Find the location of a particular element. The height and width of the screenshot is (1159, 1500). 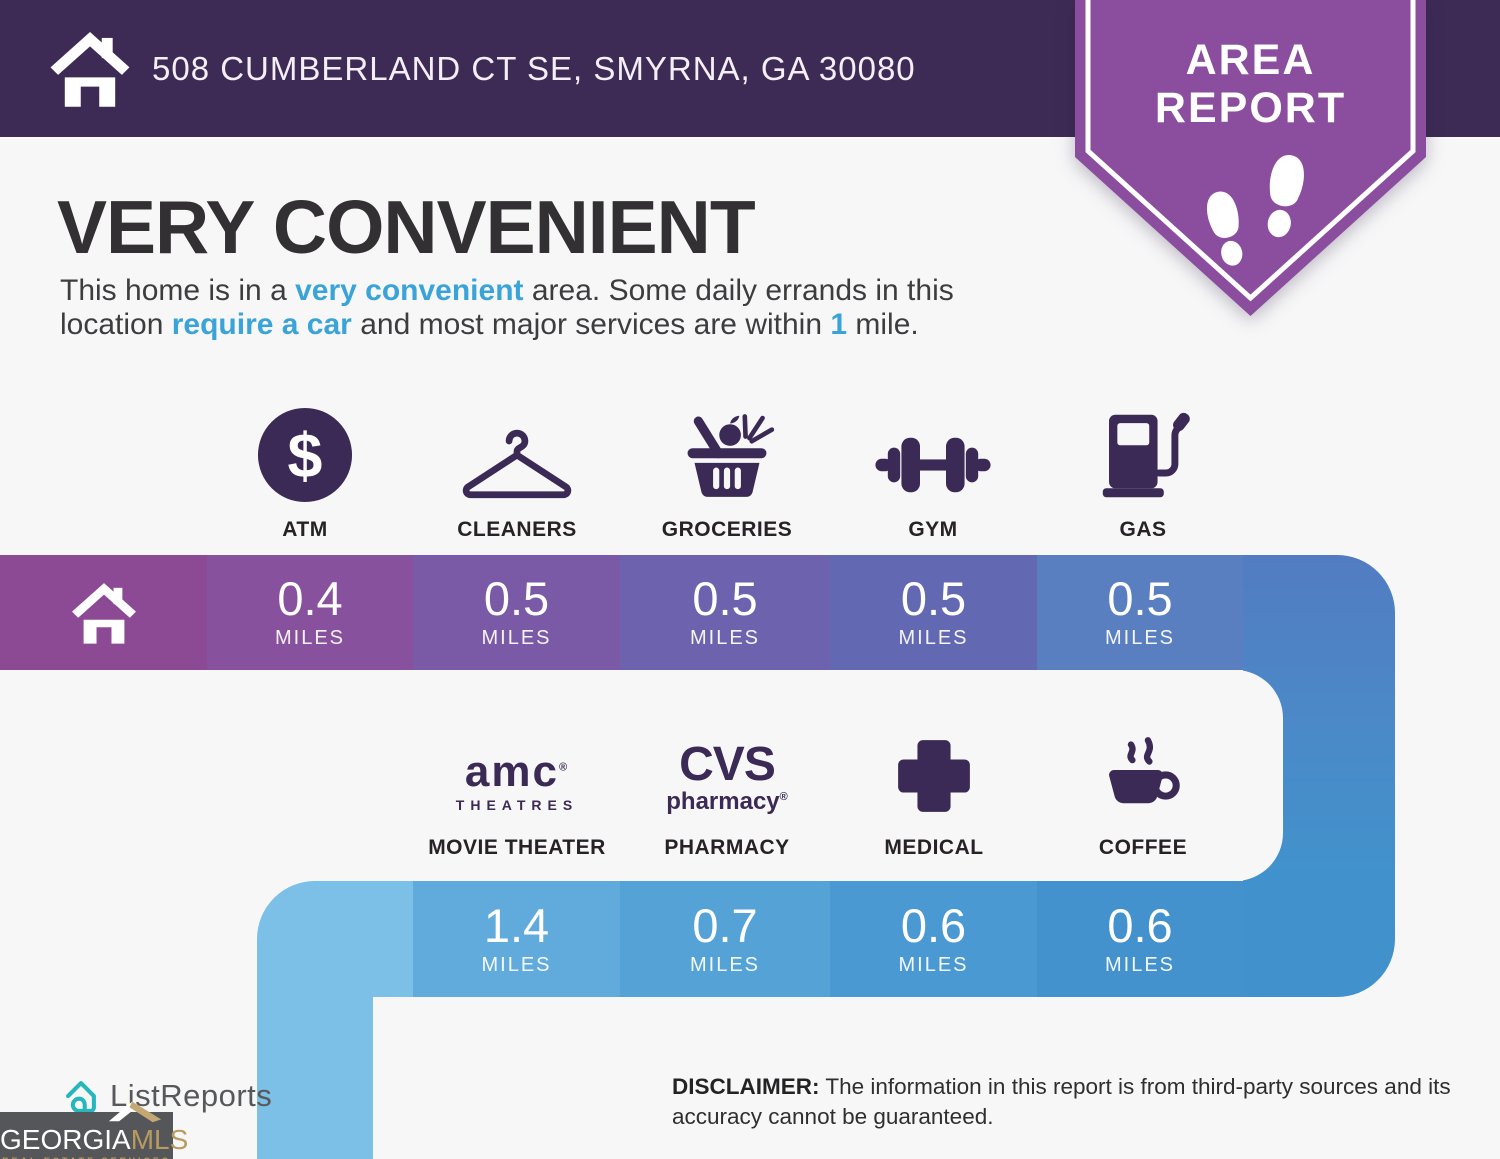

summary-text: area. Some daily errands in this is located at coordinates (738, 290).